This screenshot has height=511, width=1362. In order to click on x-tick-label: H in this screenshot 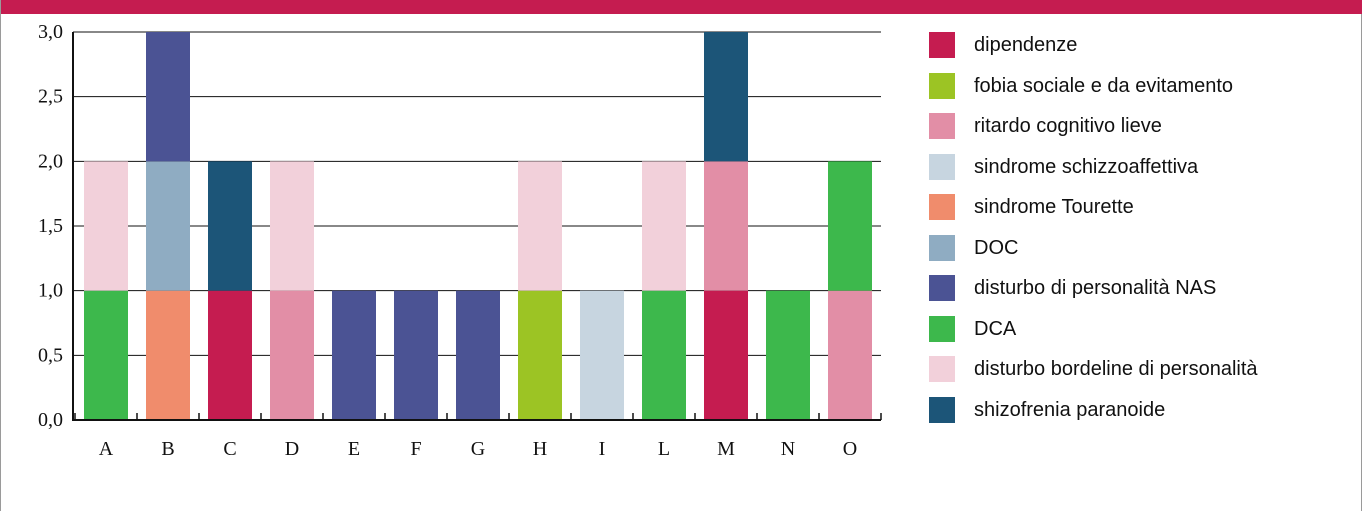, I will do `click(540, 449)`.